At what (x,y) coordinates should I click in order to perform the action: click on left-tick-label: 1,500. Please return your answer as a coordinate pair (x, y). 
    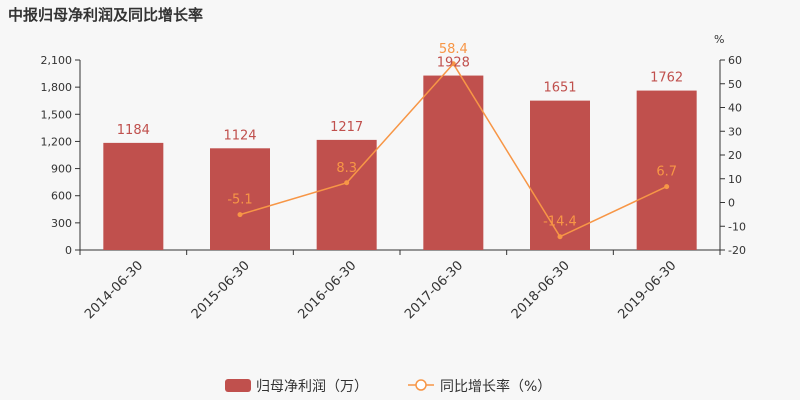
    Looking at the image, I should click on (57, 114).